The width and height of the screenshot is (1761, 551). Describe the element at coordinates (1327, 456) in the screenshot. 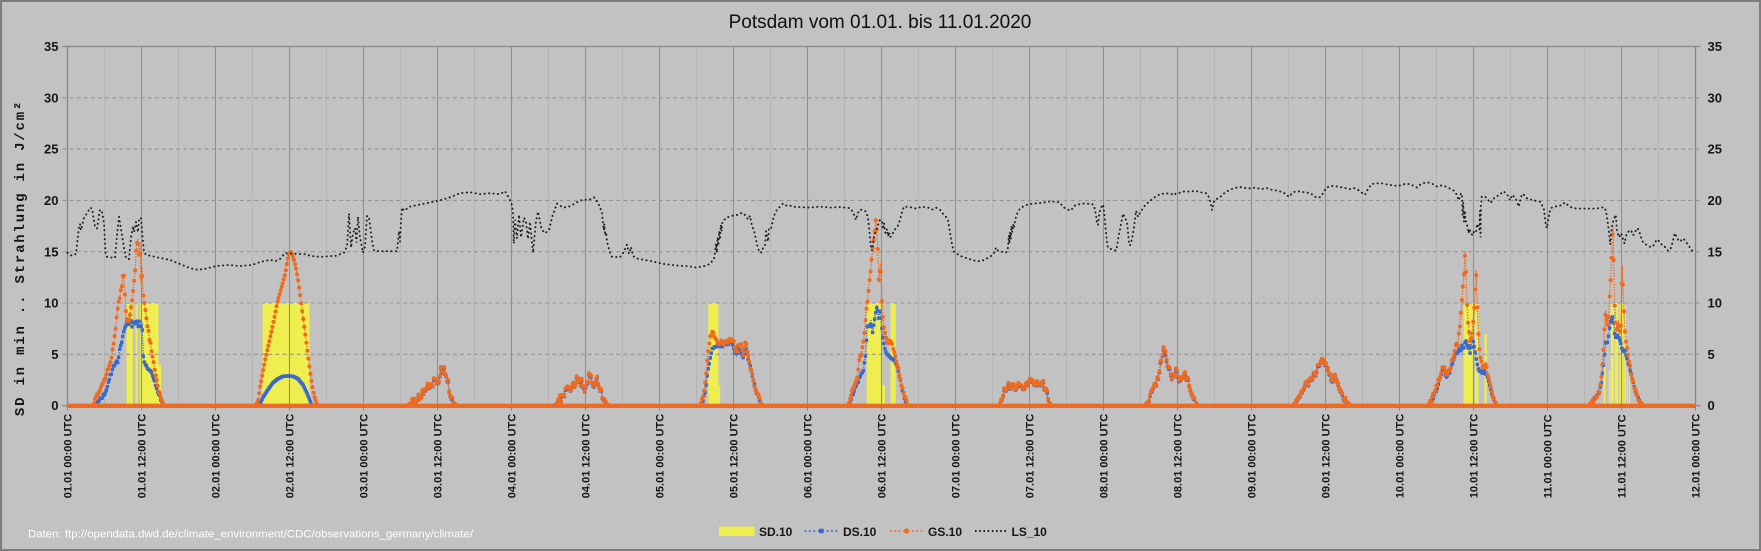

I see `svg-text: 09.01 12:00 UTC` at that location.